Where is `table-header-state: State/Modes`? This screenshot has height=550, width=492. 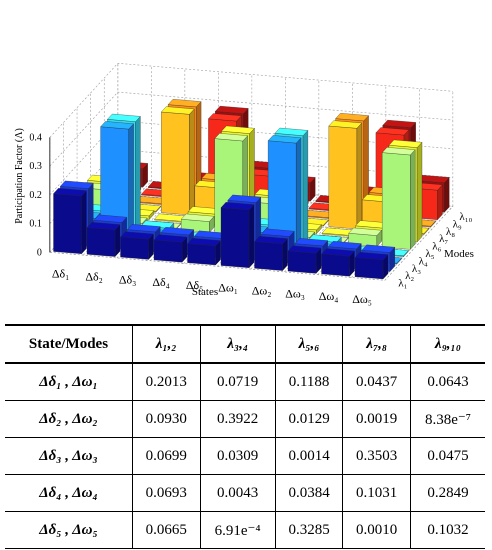
table-header-state: State/Modes is located at coordinates (69, 344).